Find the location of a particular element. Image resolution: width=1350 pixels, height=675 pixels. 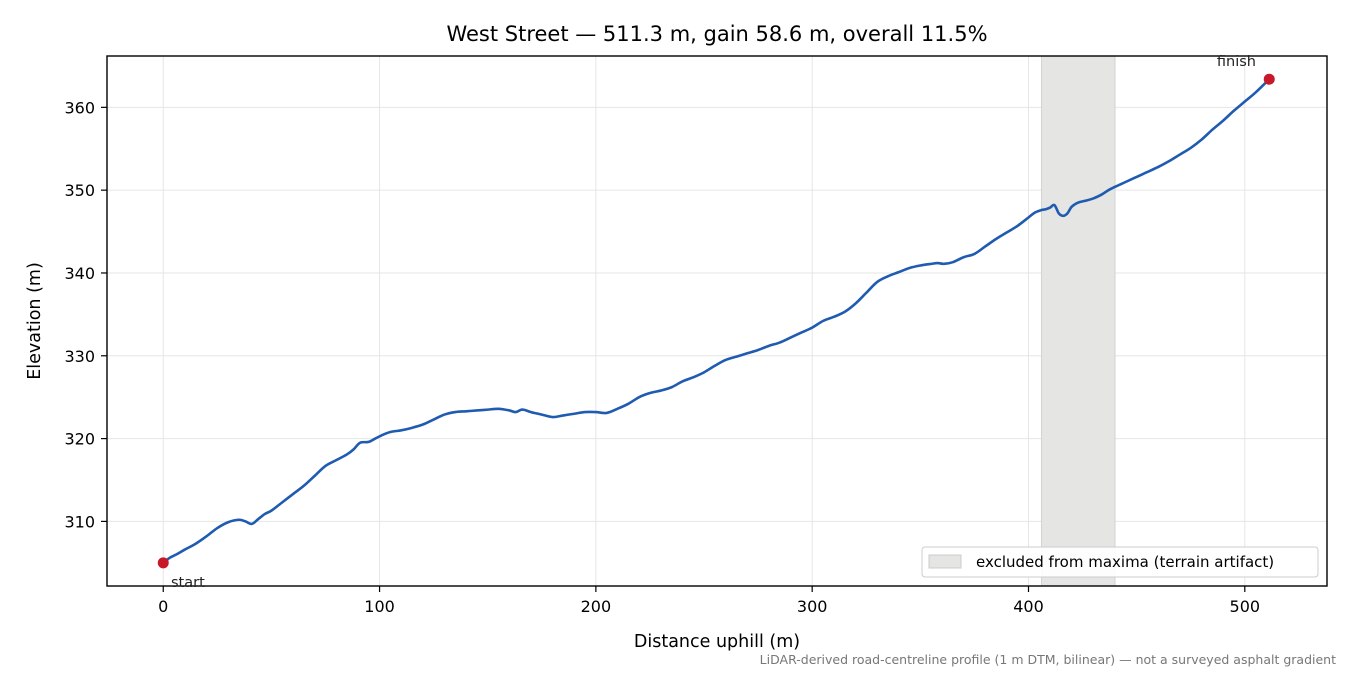

x-tick-label: 300 is located at coordinates (812, 606).